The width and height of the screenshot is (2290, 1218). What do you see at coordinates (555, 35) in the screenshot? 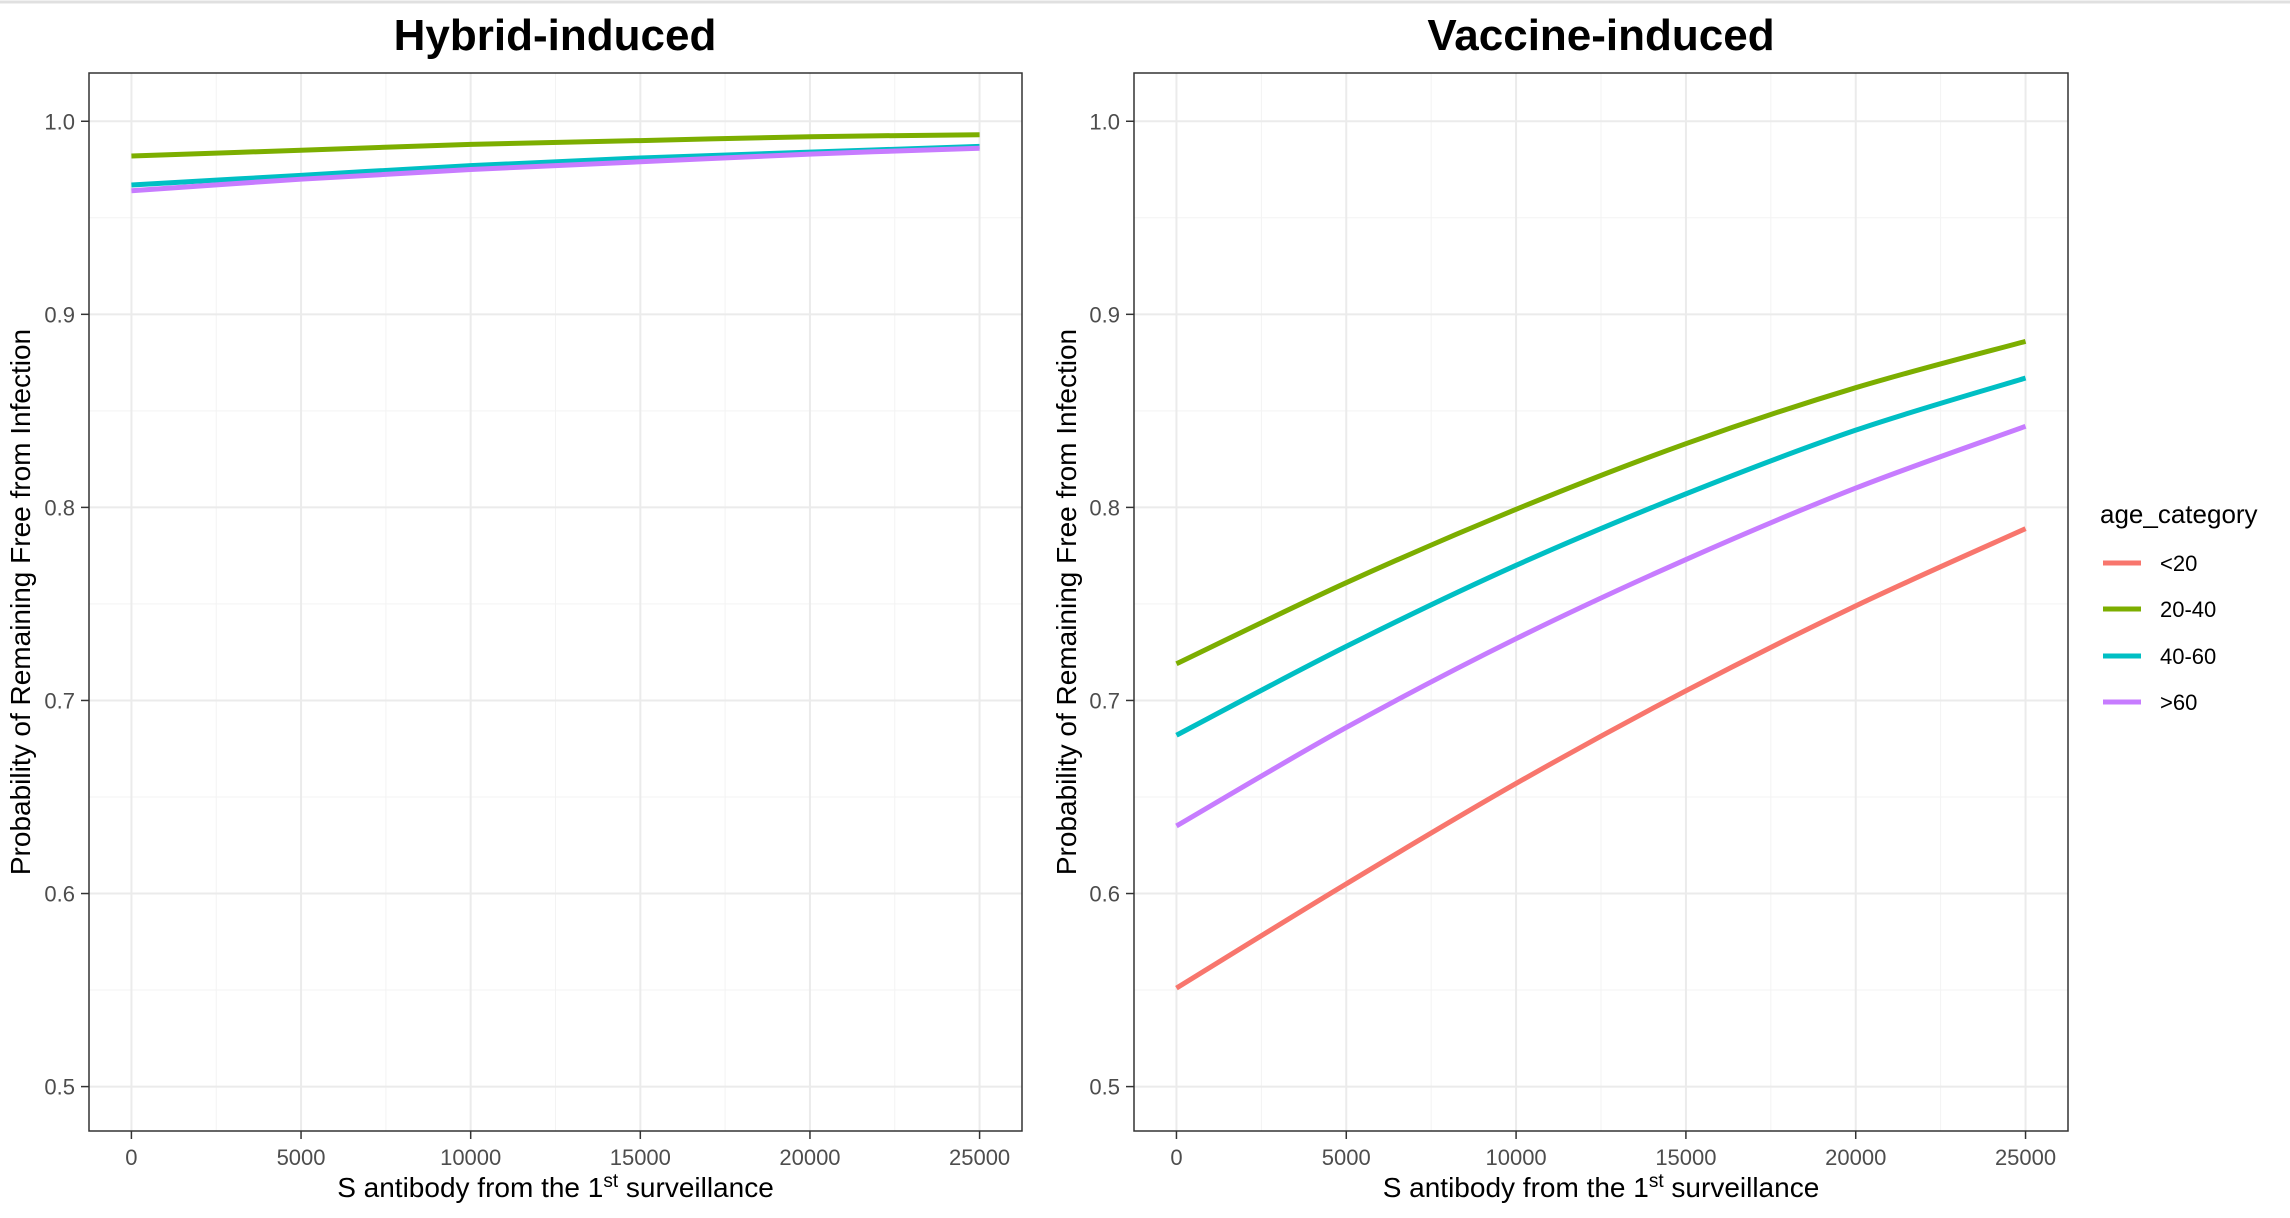
I see `panel-title: Hybrid-induced` at bounding box center [555, 35].